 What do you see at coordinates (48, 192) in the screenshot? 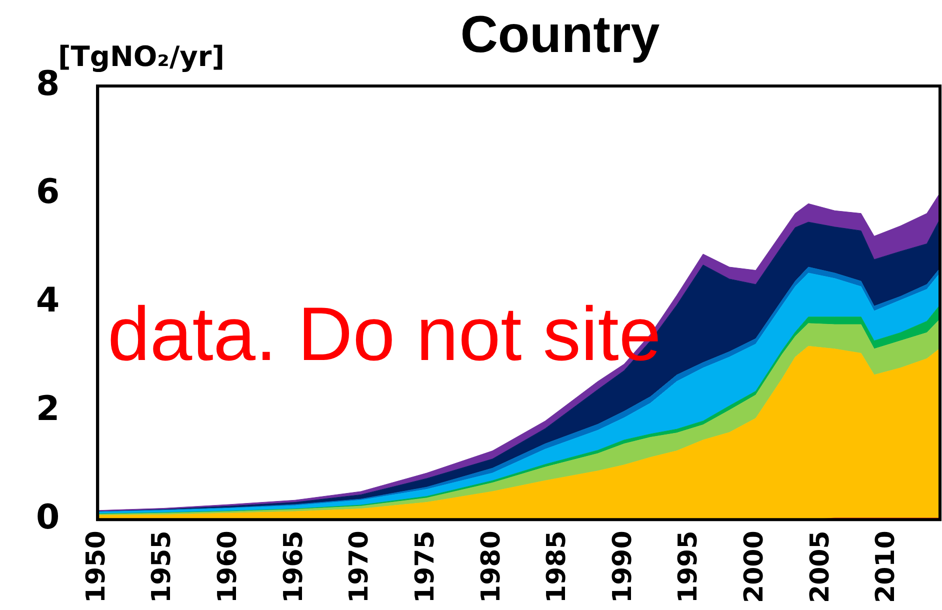
I see `y-tick-label: 6` at bounding box center [48, 192].